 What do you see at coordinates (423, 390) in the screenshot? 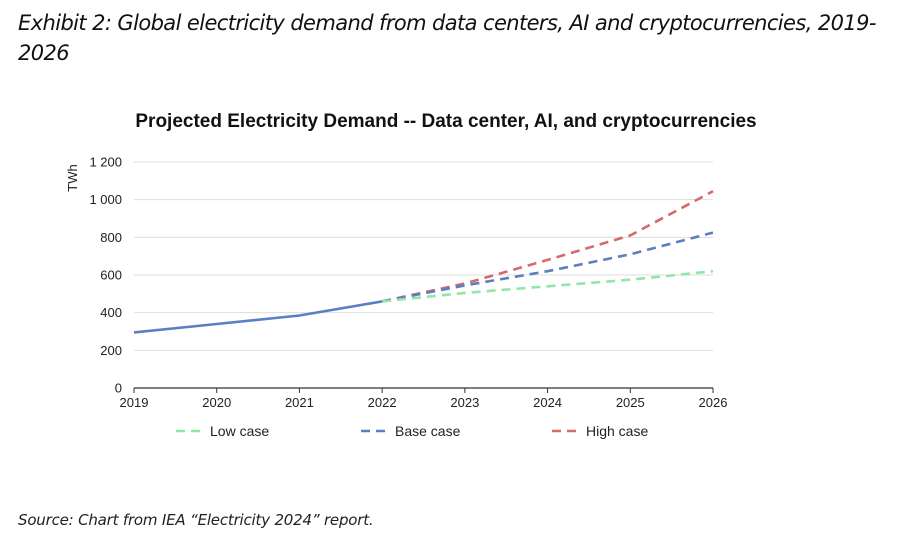
I see `x-axis` at bounding box center [423, 390].